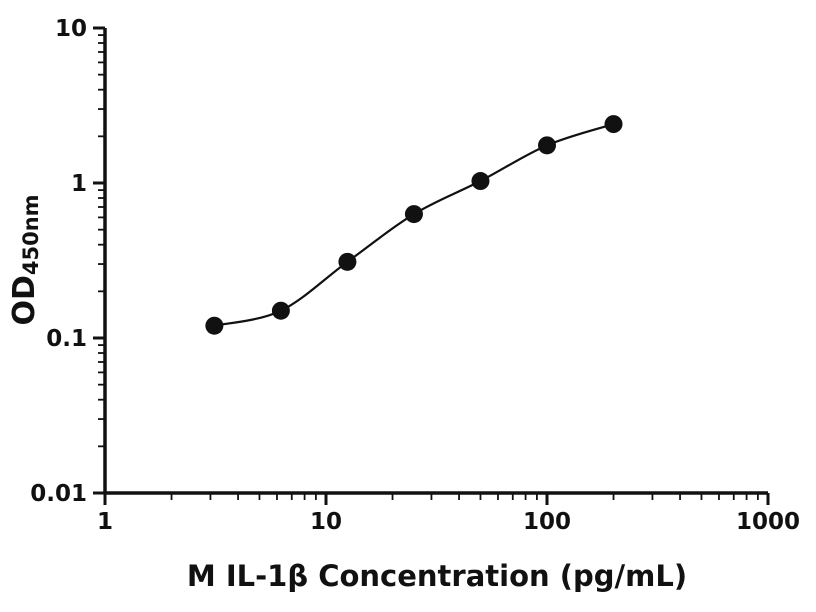  Describe the element at coordinates (24, 300) in the screenshot. I see `y-axis-title-main: OD` at that location.